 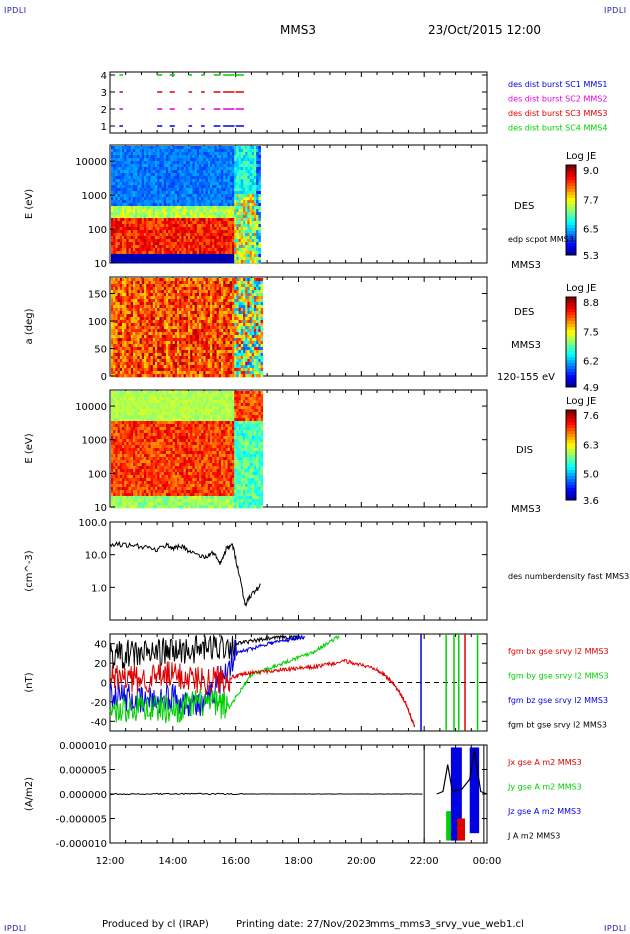 What do you see at coordinates (424, 861) in the screenshot?
I see `xaxis-tick-2200: 22:00` at bounding box center [424, 861].